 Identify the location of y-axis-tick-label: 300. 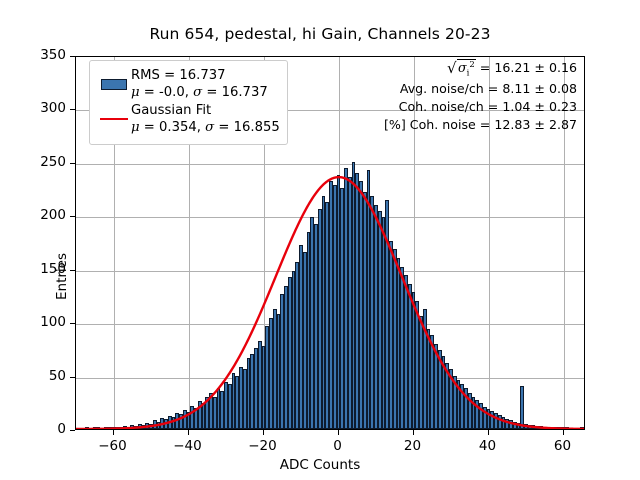
(53, 108).